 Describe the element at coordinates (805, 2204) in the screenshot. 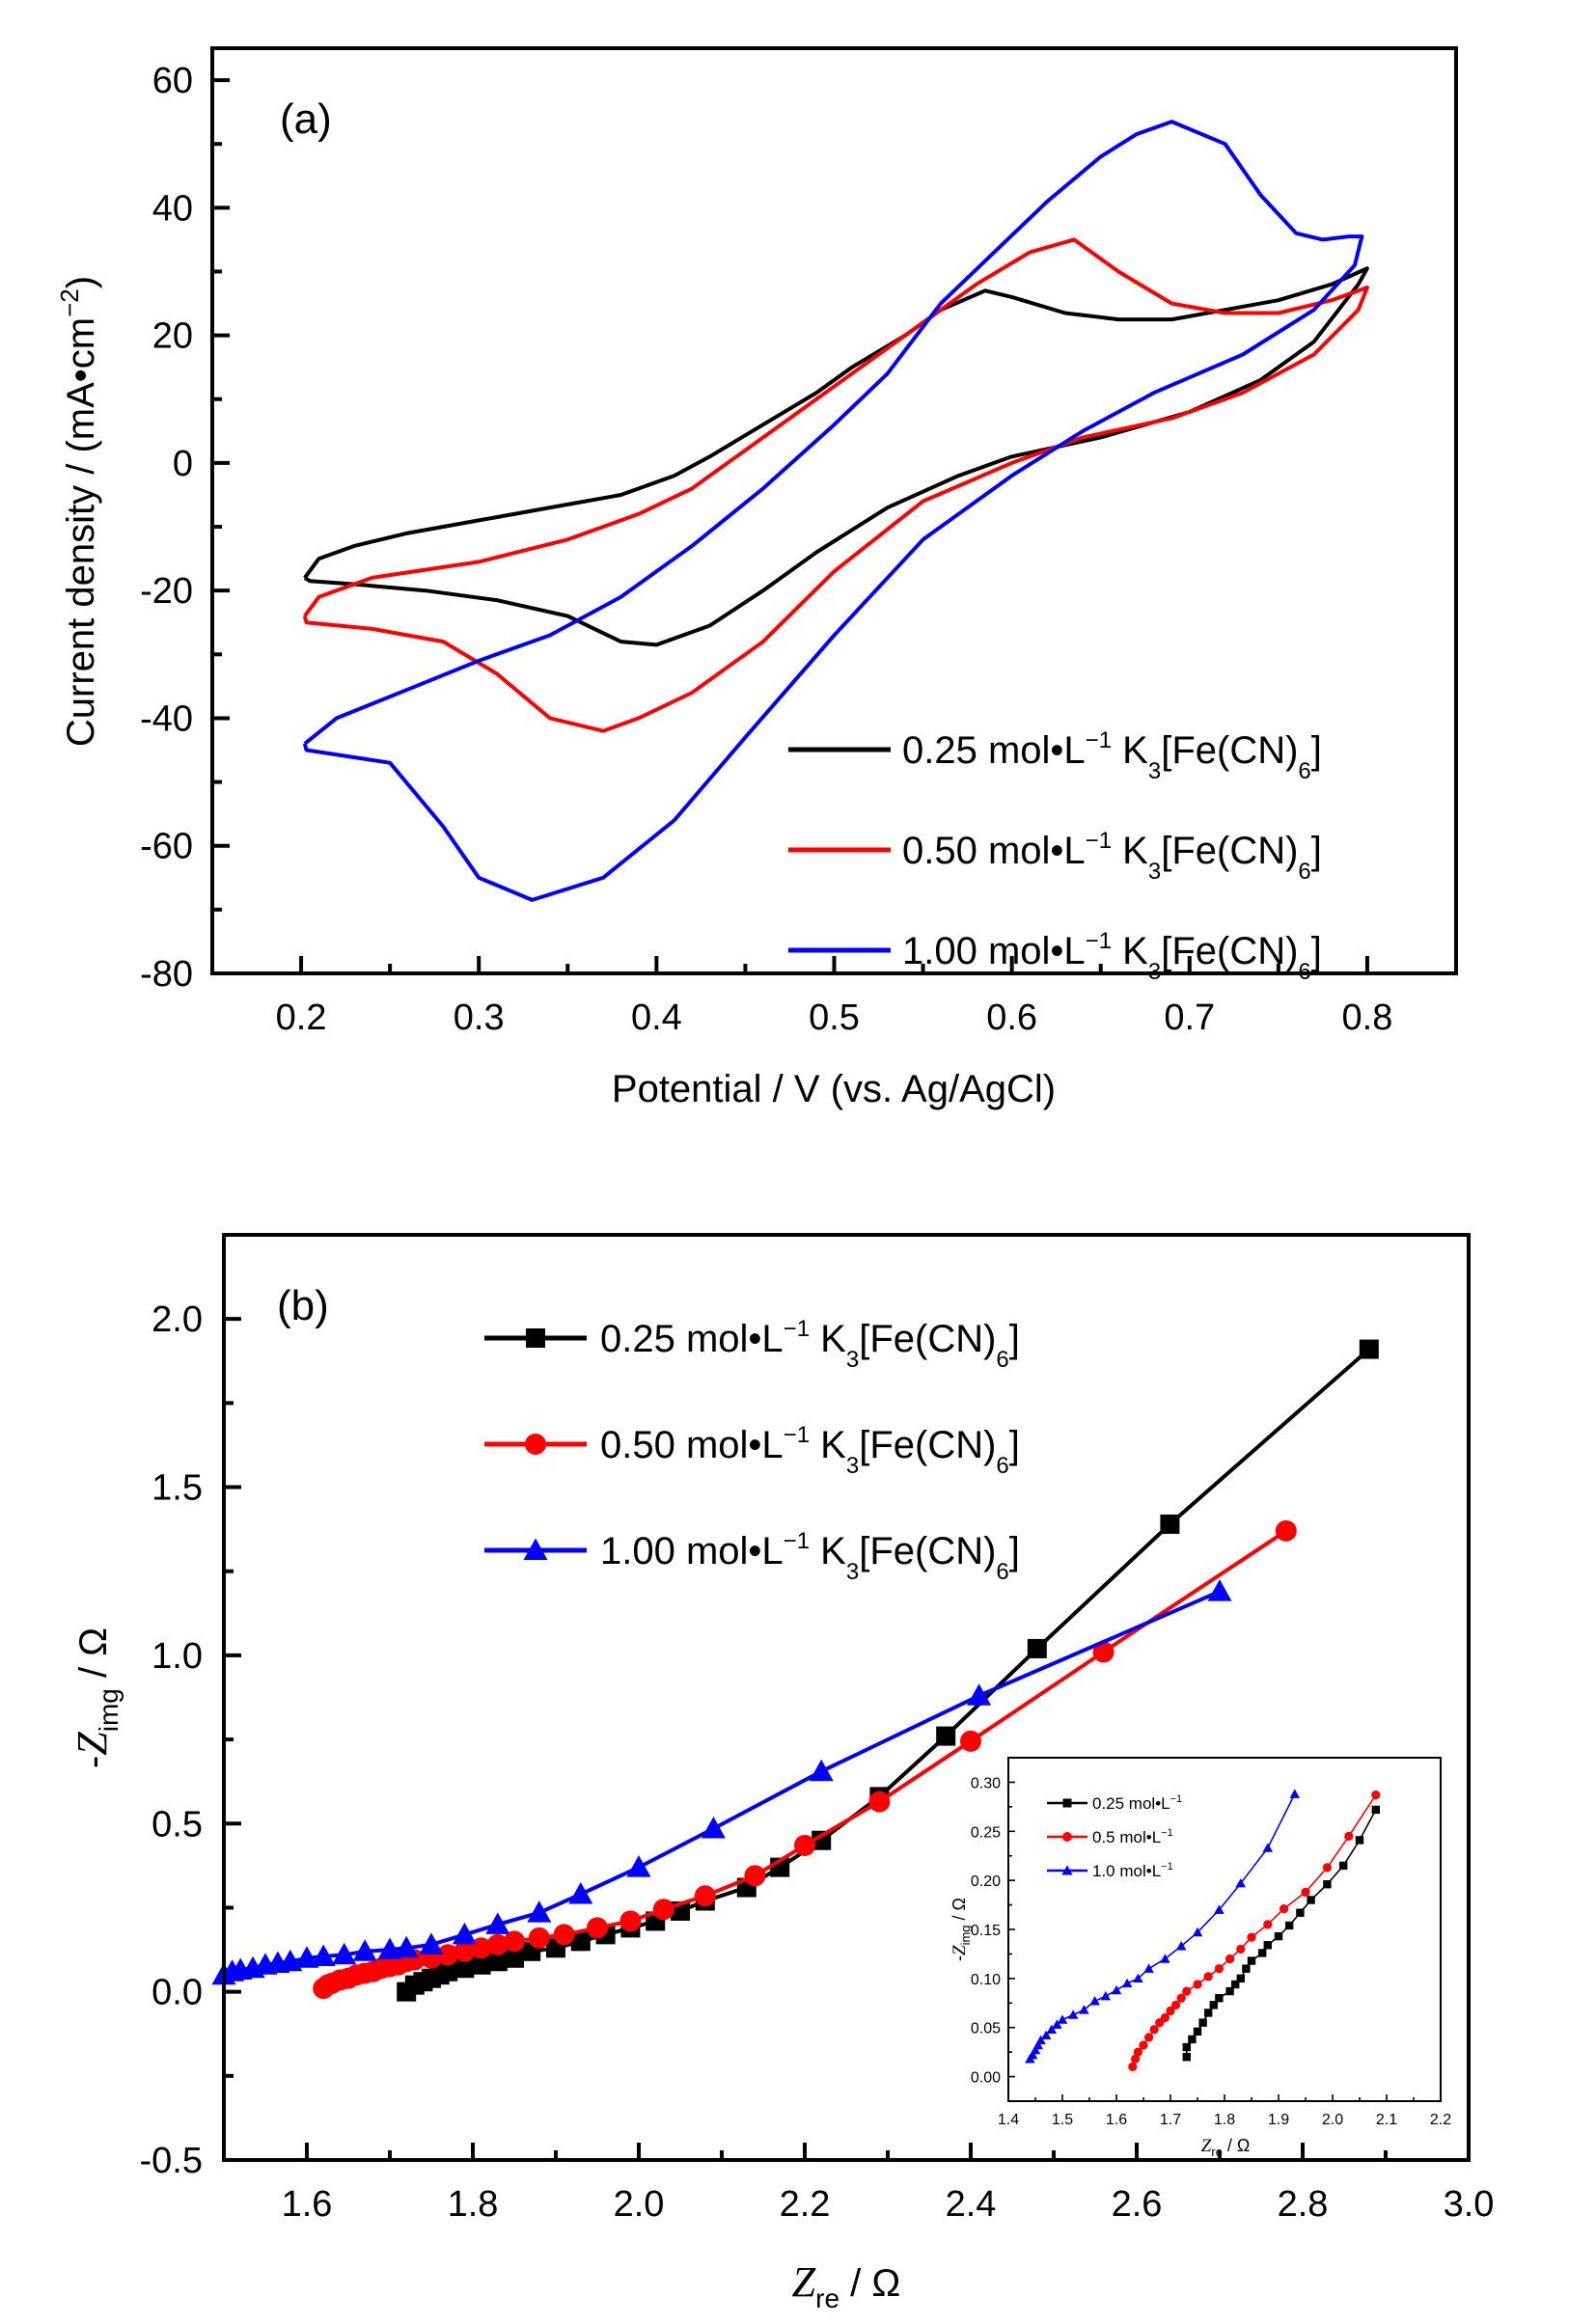

I see `panel-b-x-tick-label: 2.2` at that location.